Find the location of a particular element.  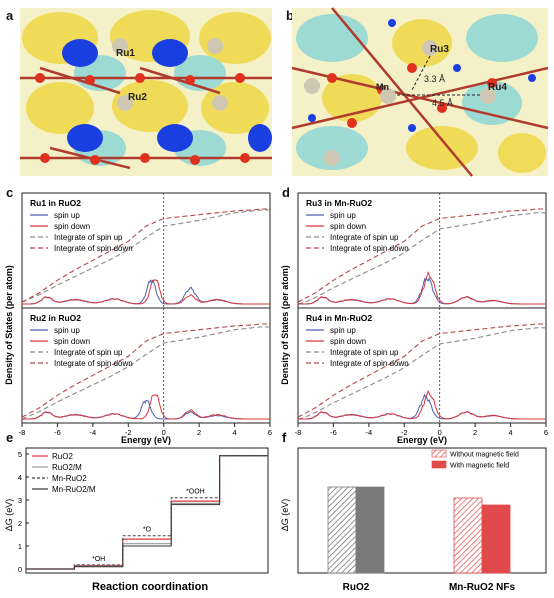

f-ylabel: ΔG (eV) is located at coordinates (285, 515).